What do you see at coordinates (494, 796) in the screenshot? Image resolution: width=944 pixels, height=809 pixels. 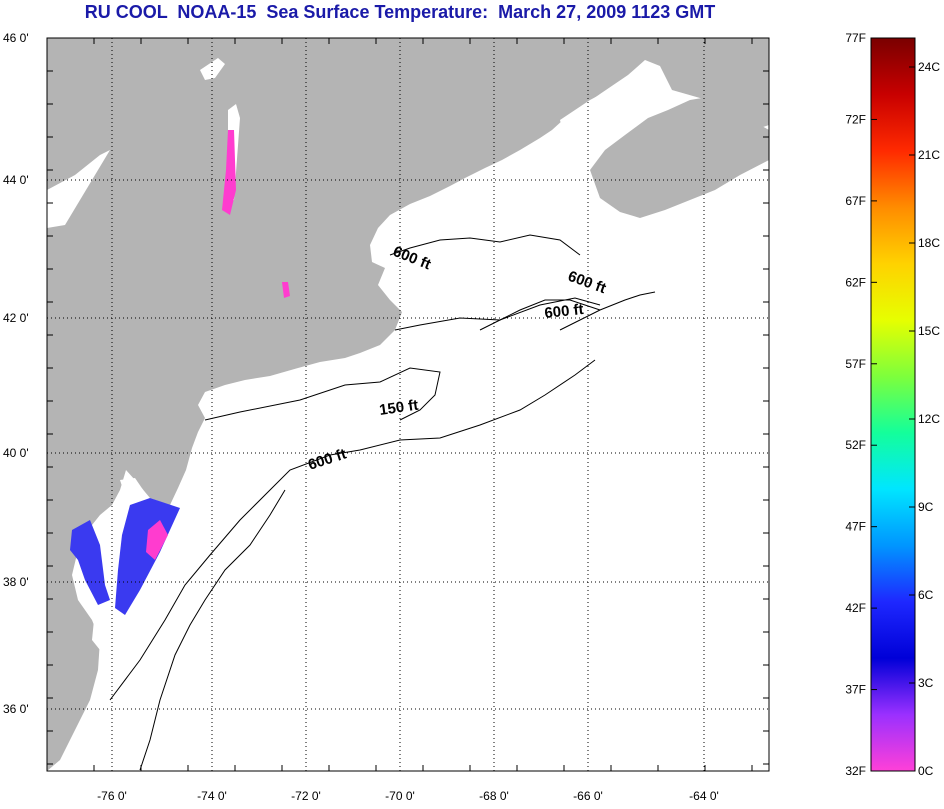 I see `lon-label: -68 0'` at bounding box center [494, 796].